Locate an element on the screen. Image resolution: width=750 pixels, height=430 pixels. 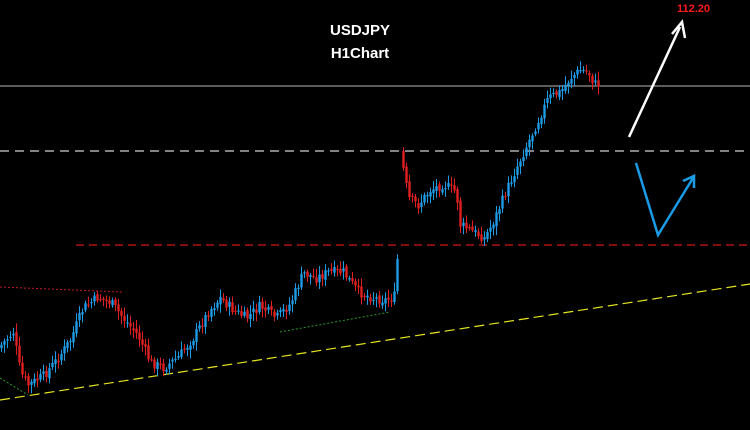
white-arrow-head is located at coordinates (679, 29).